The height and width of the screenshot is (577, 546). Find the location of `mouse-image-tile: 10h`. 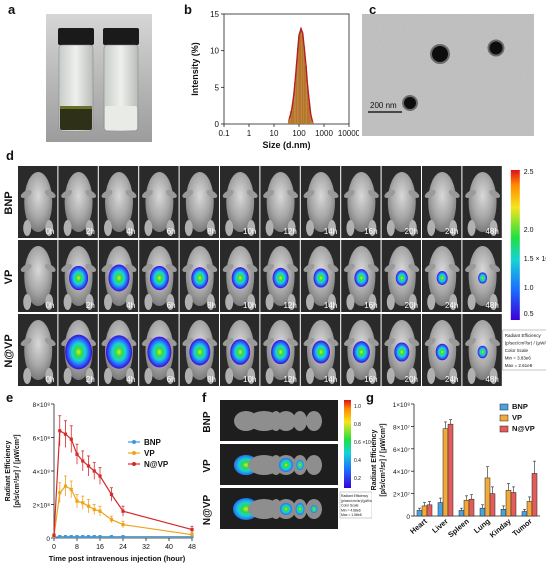

mouse-image-tile: 10h is located at coordinates (240, 350).